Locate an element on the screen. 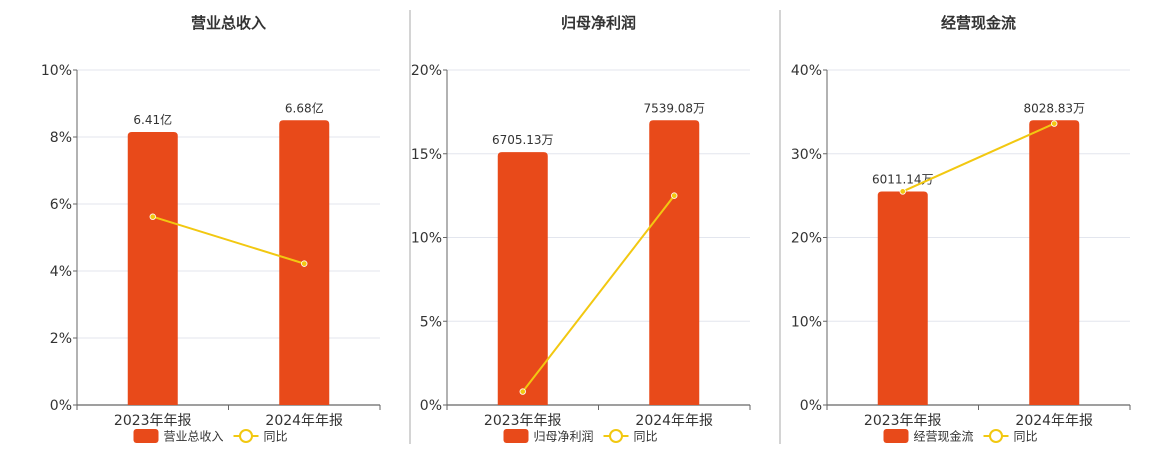 The image size is (1160, 450). bar-data-label: 6.68亿 is located at coordinates (304, 107).